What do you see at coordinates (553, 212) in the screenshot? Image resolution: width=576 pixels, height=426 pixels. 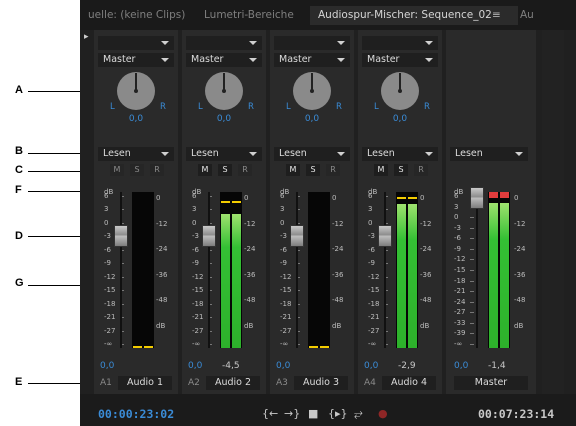 I see `vertical-scrollbar` at bounding box center [553, 212].